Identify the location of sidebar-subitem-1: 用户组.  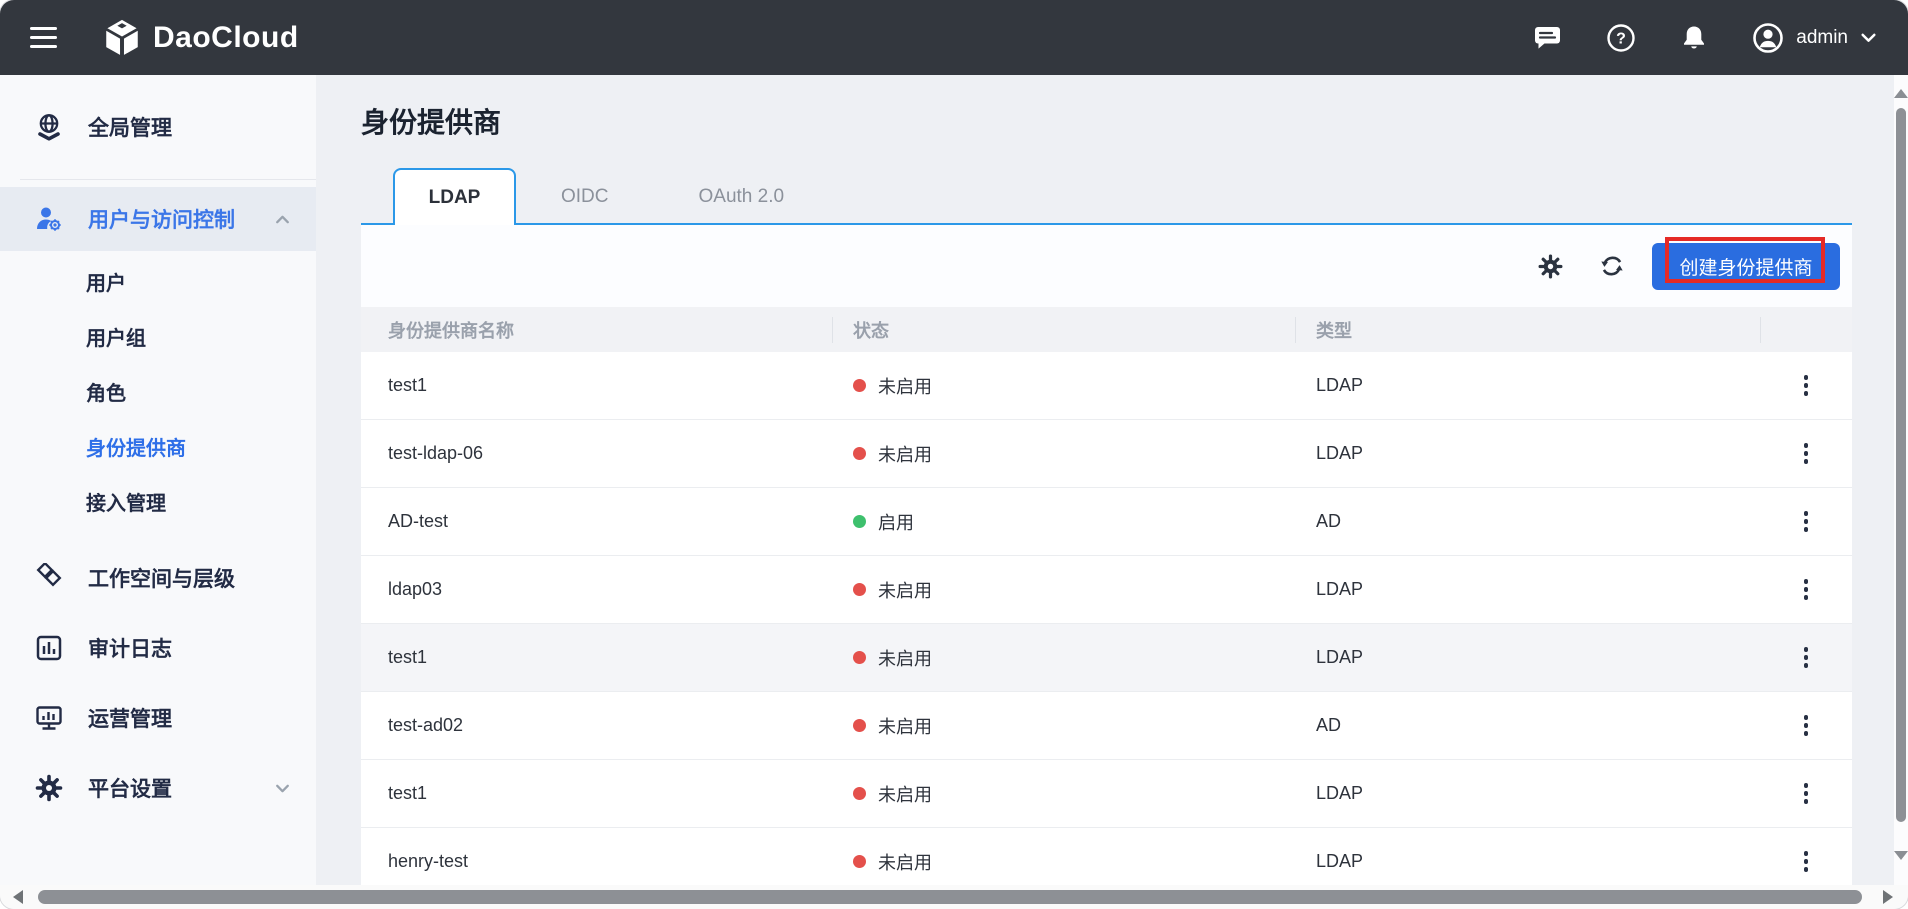
(158, 336).